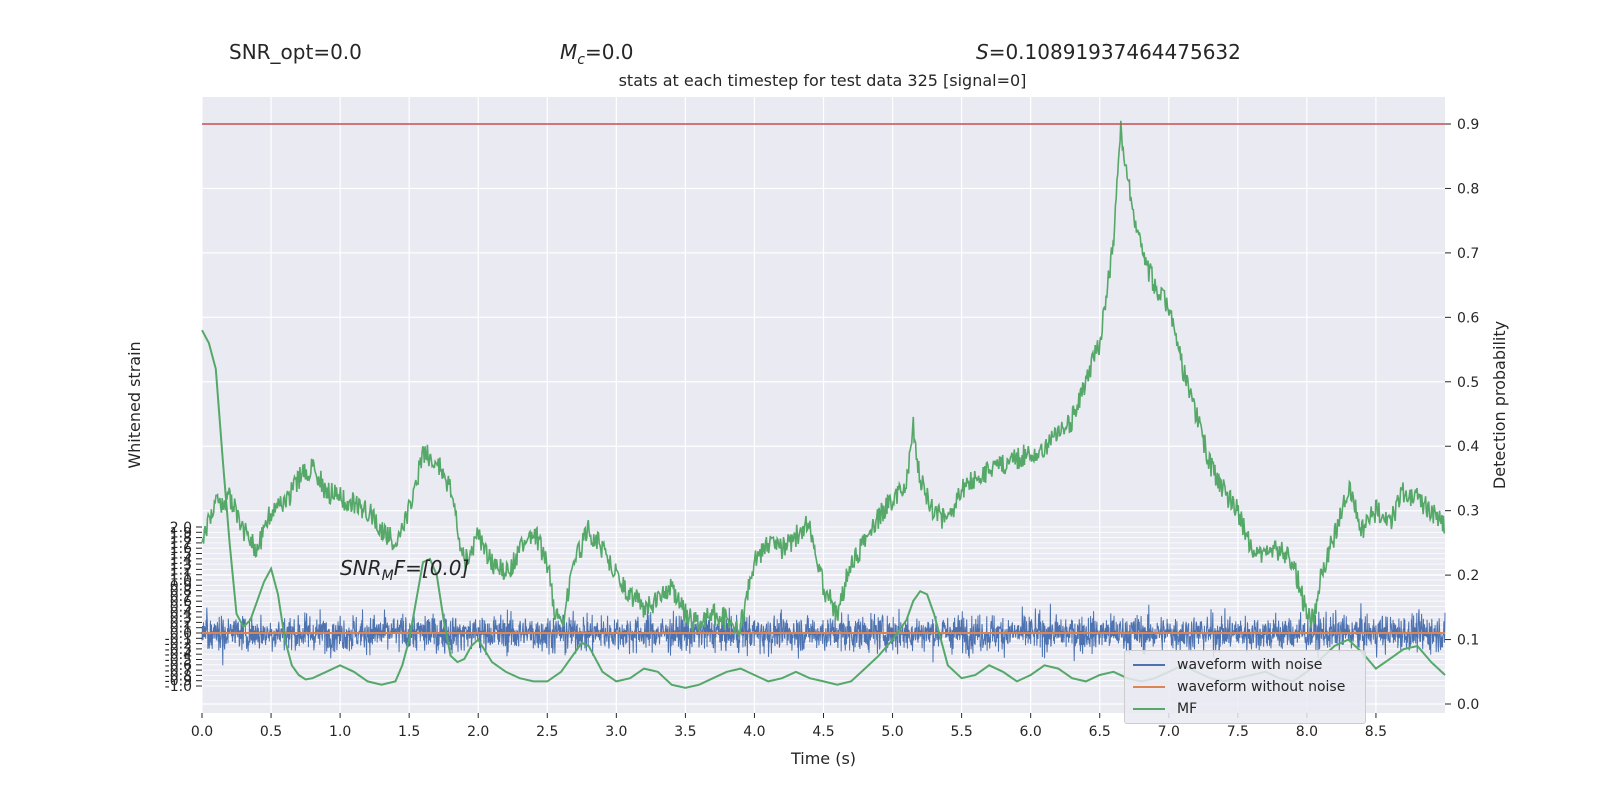  Describe the element at coordinates (616, 732) in the screenshot. I see `x-tick-label-6: 3.0` at that location.